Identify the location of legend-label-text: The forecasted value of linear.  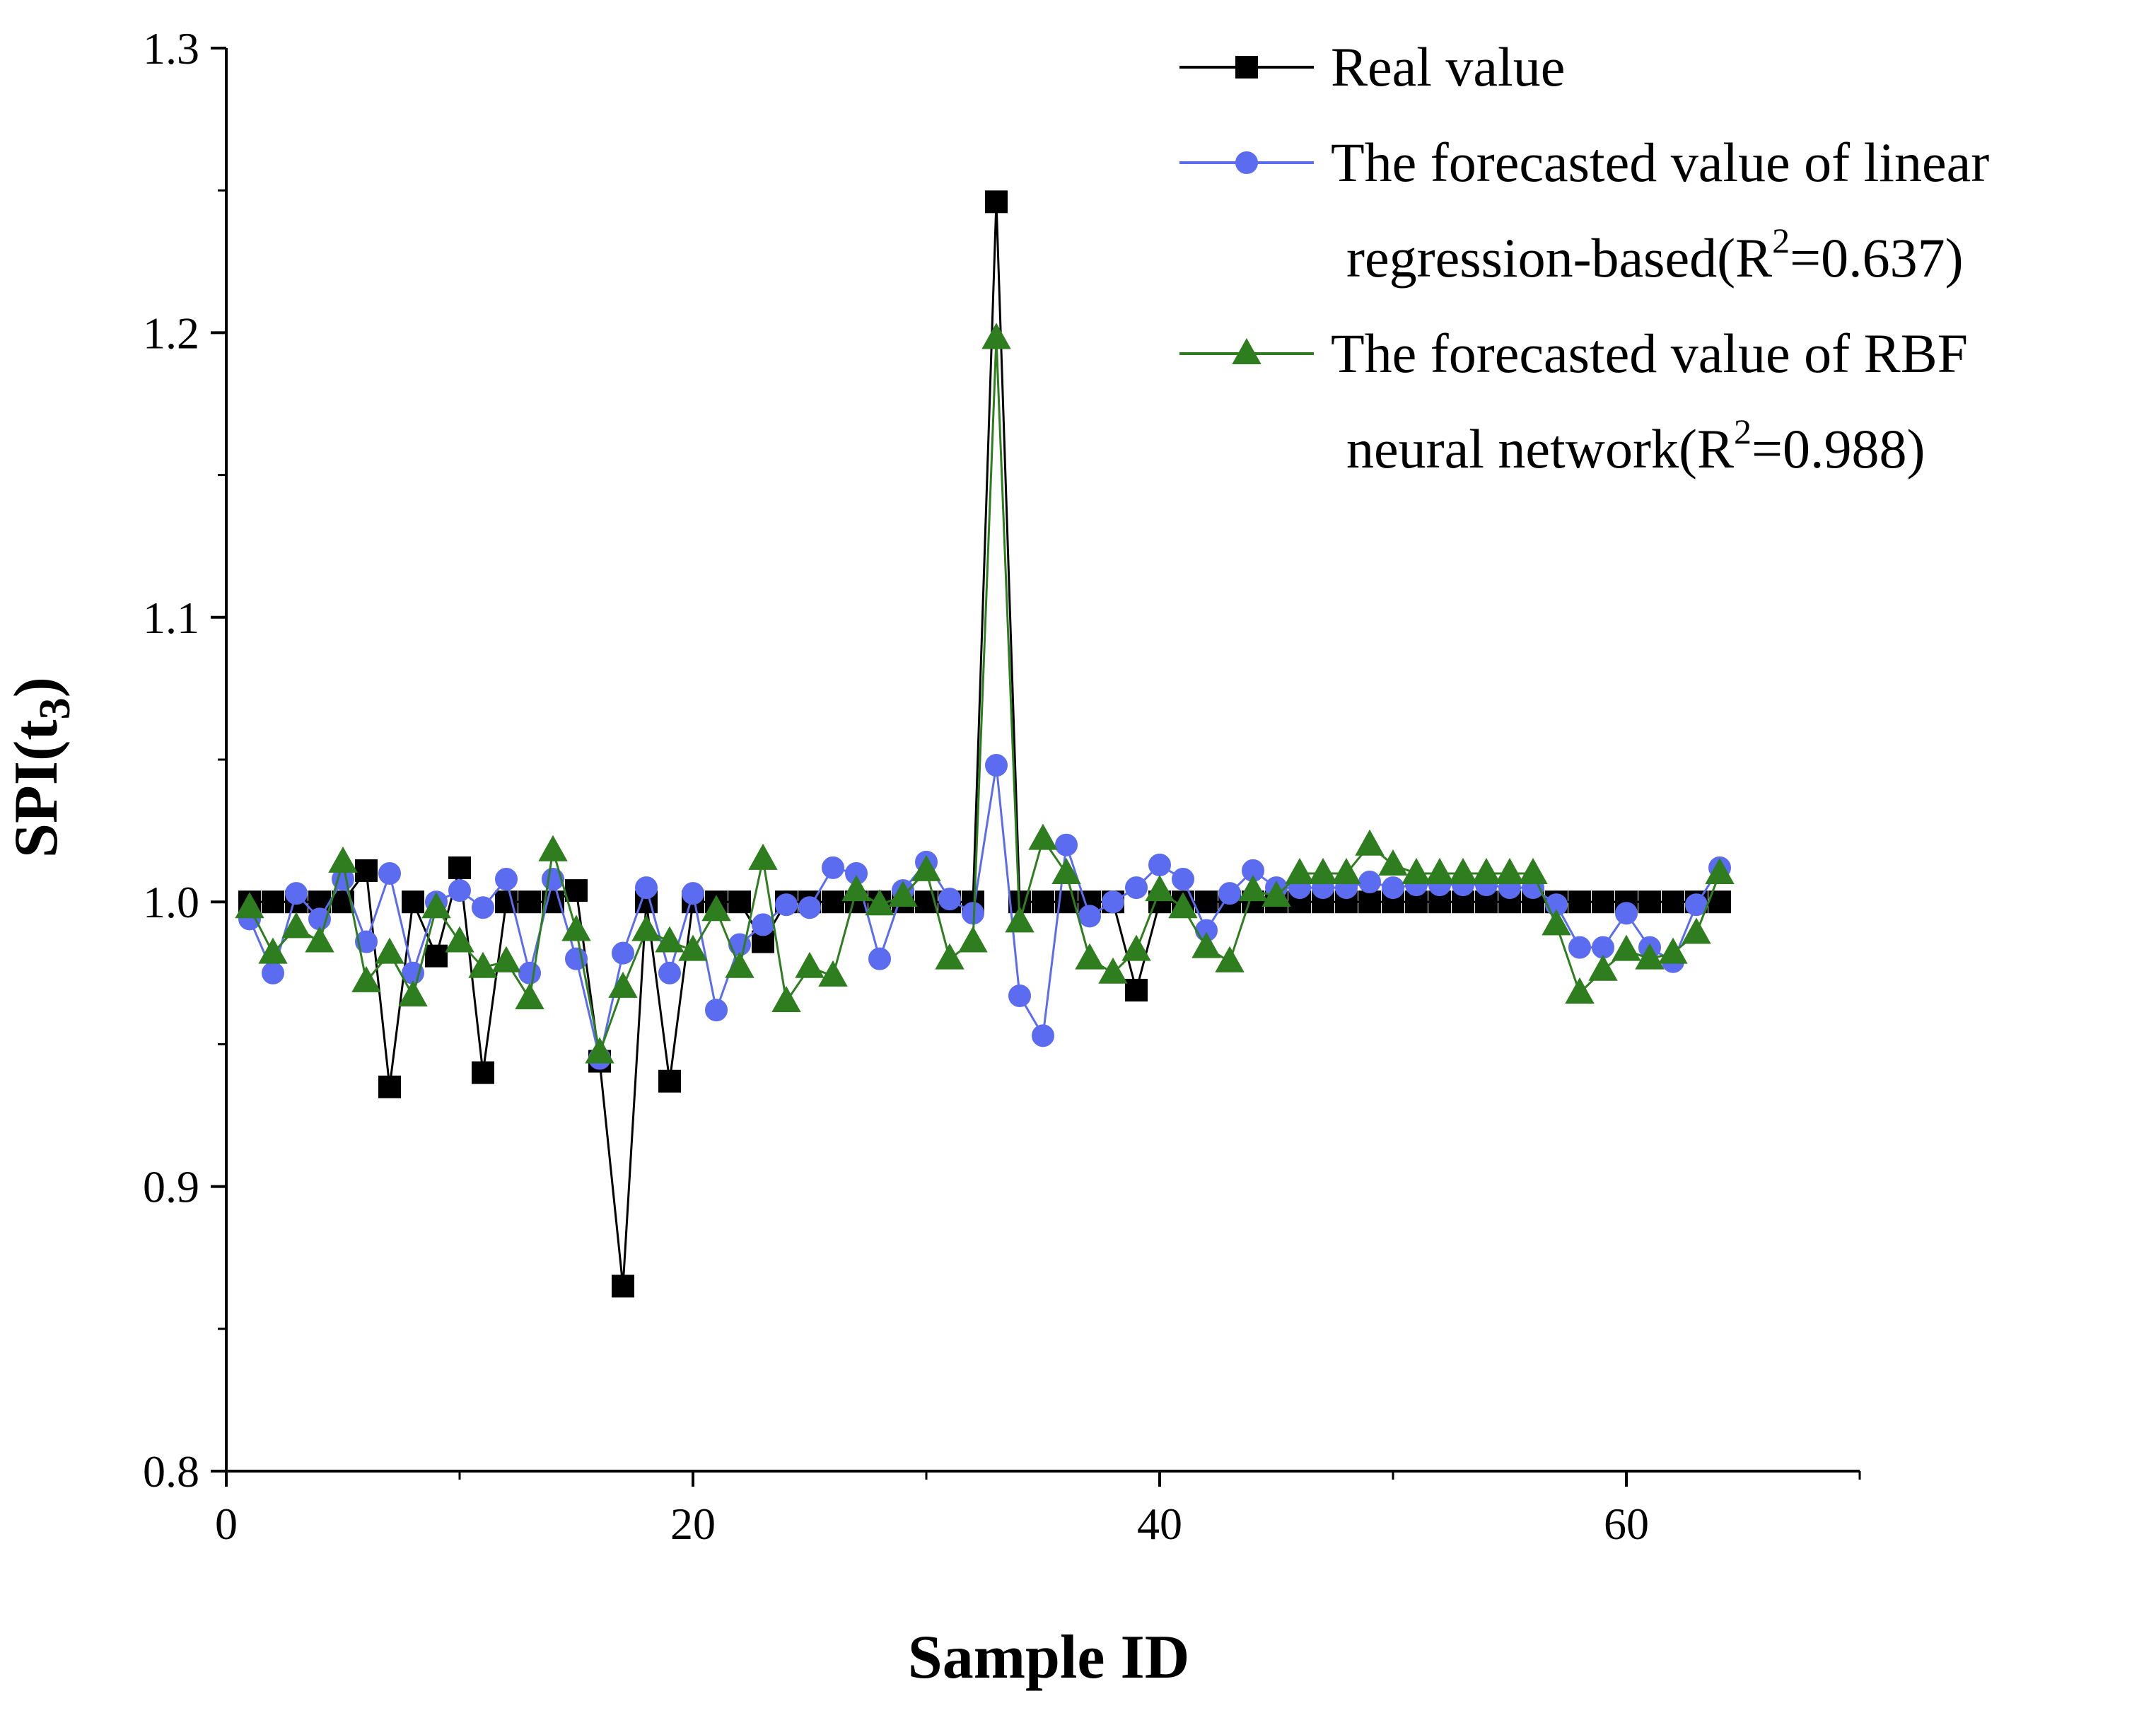
(1660, 162).